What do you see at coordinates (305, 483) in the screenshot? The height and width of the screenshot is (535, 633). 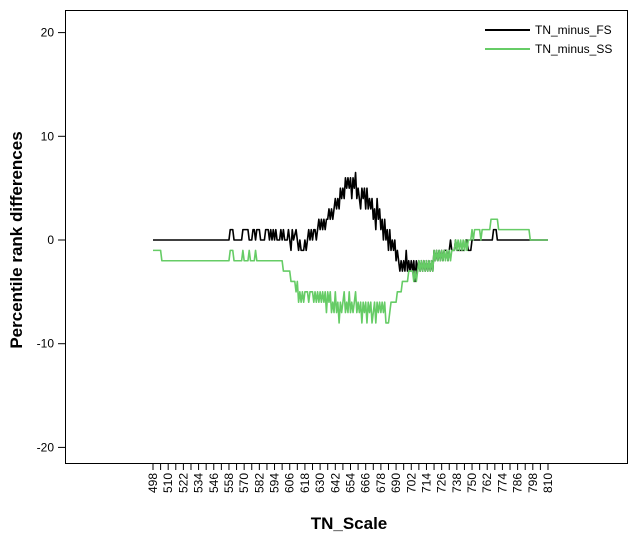 I see `x-tick-label: 618` at bounding box center [305, 483].